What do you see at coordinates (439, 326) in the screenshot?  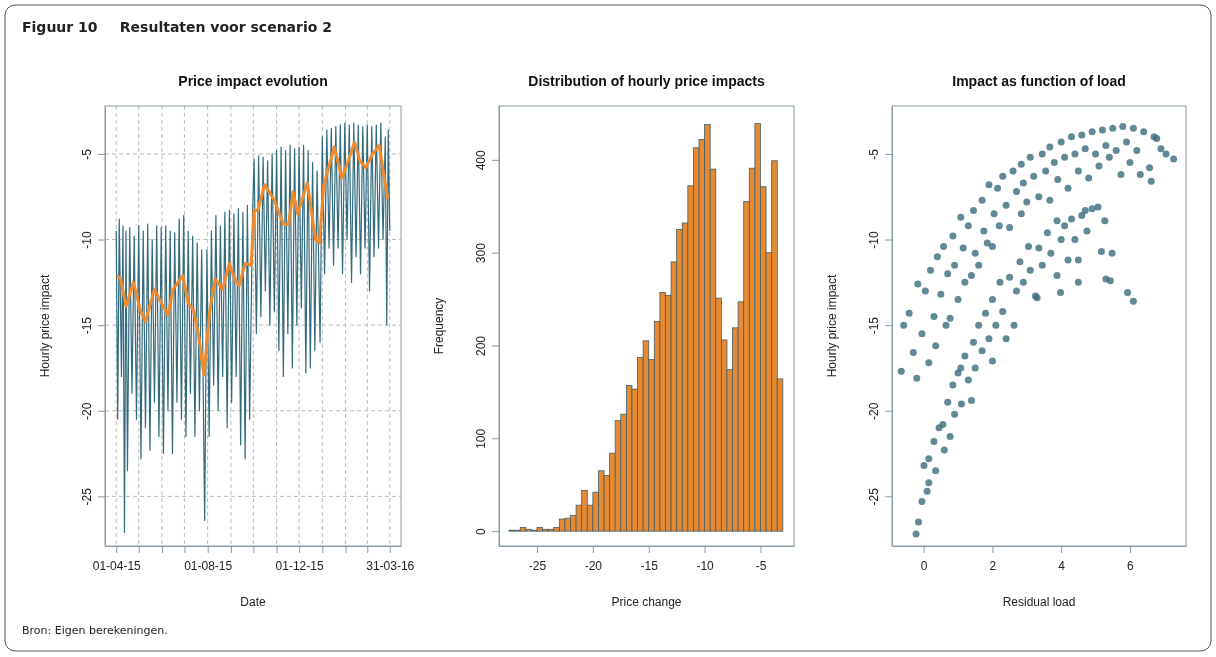 I see `y-axis-title: Frequency` at bounding box center [439, 326].